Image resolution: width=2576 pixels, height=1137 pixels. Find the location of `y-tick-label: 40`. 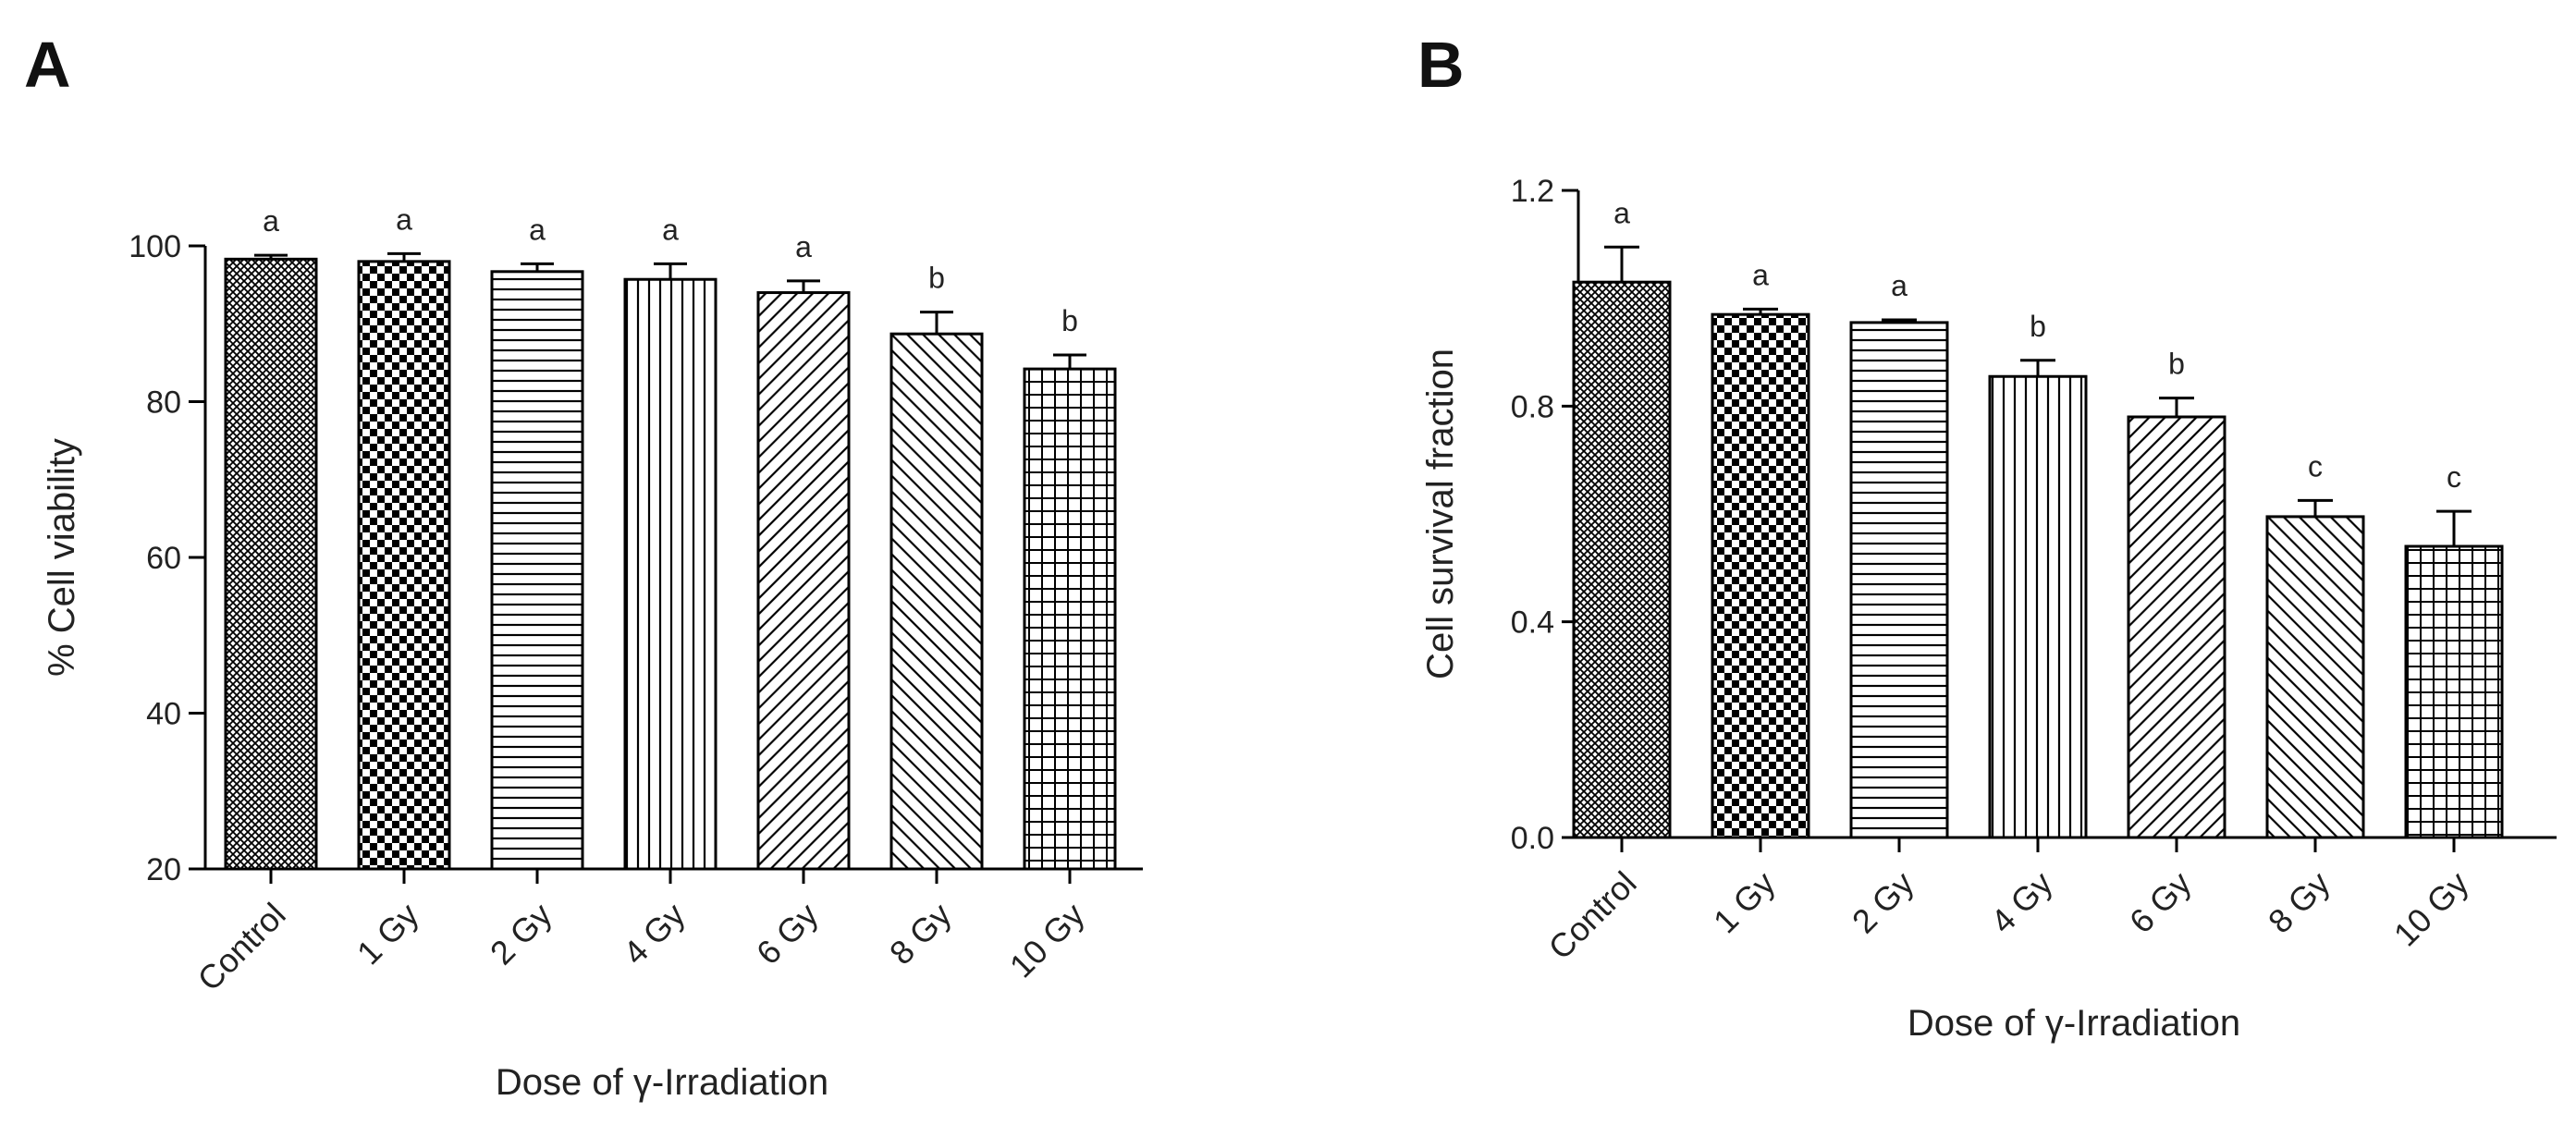

y-tick-label: 40 is located at coordinates (163, 714).